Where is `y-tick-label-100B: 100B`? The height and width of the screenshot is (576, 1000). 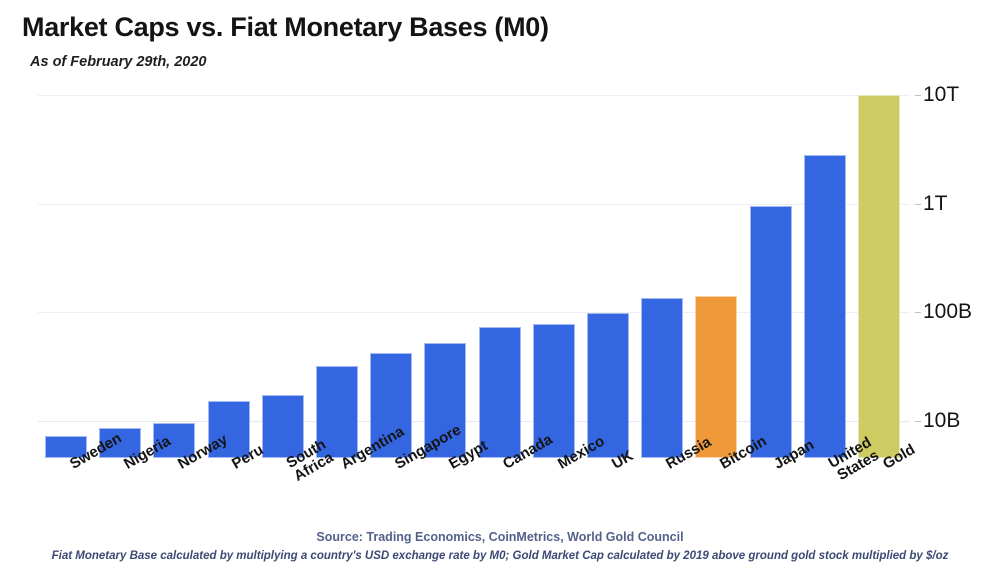
y-tick-label-100B: 100B is located at coordinates (948, 311).